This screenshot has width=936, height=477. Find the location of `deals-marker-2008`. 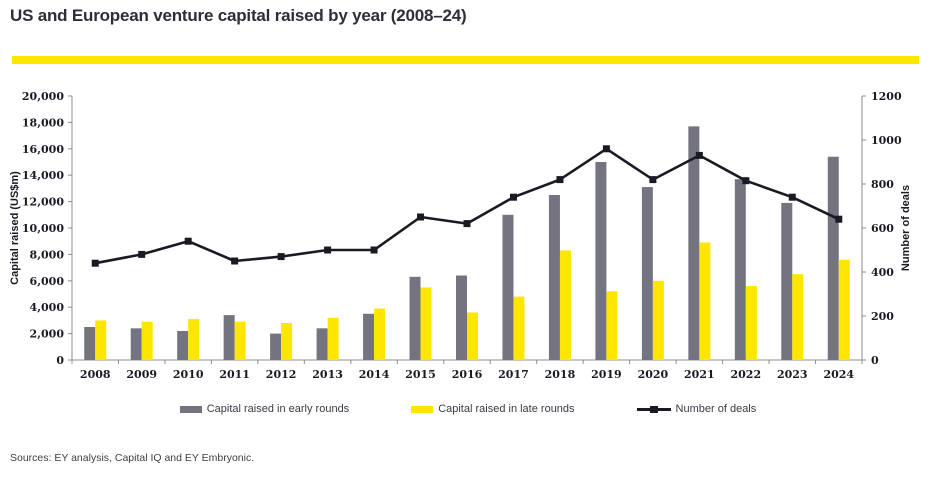

deals-marker-2008 is located at coordinates (95, 263).